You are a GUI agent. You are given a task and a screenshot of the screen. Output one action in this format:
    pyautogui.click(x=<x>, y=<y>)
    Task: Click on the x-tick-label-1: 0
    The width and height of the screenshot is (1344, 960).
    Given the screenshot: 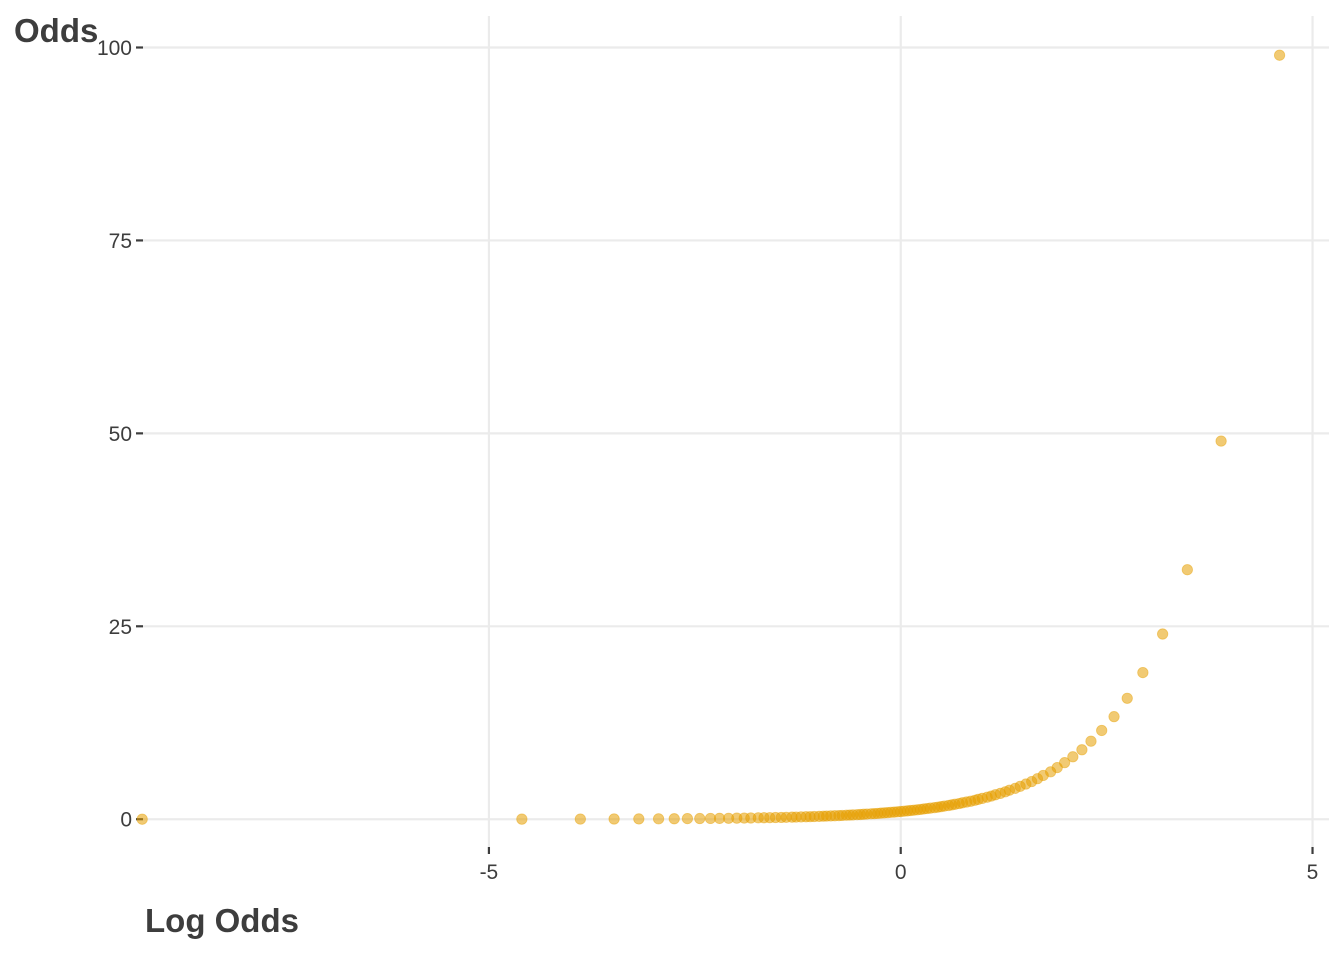 What is the action you would take?
    pyautogui.click(x=901, y=872)
    